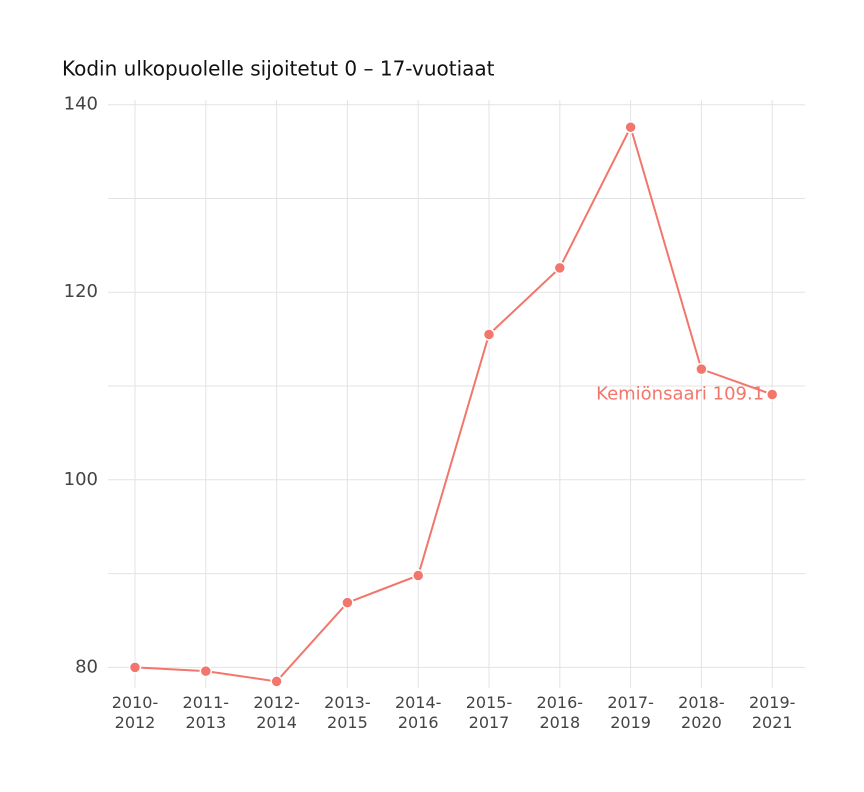 The image size is (864, 792). What do you see at coordinates (135, 712) in the screenshot?
I see `x-tick-label: 2010-2012` at bounding box center [135, 712].